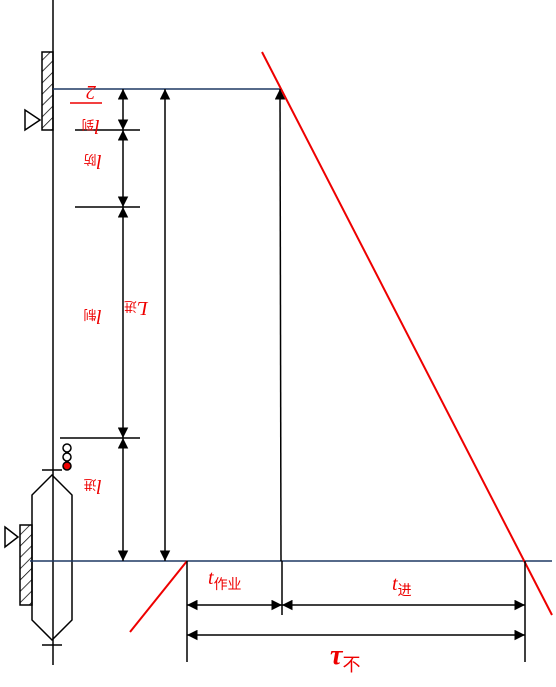 Image resolution: width=556 pixels, height=687 pixels. What do you see at coordinates (402, 586) in the screenshot?
I see `label-t-enter: t进` at bounding box center [402, 586].